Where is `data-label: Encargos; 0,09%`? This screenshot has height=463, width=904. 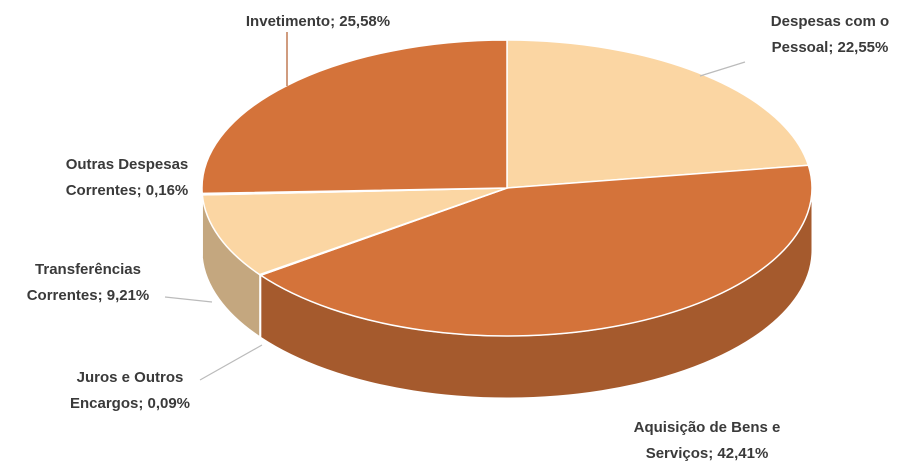
data-label: Encargos; 0,09% is located at coordinates (130, 403).